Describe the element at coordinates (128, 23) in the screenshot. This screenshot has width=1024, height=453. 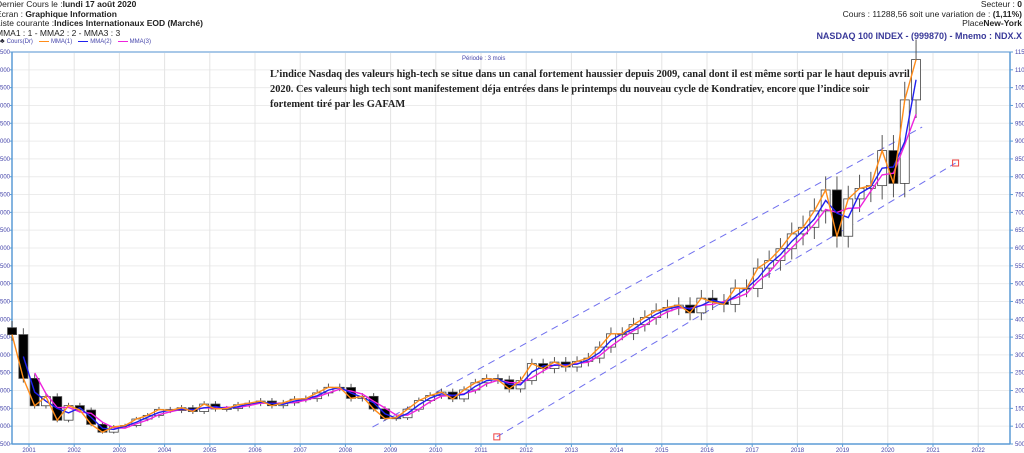
I see `list-value: Indices Internationaux EOD (Marché)` at that location.